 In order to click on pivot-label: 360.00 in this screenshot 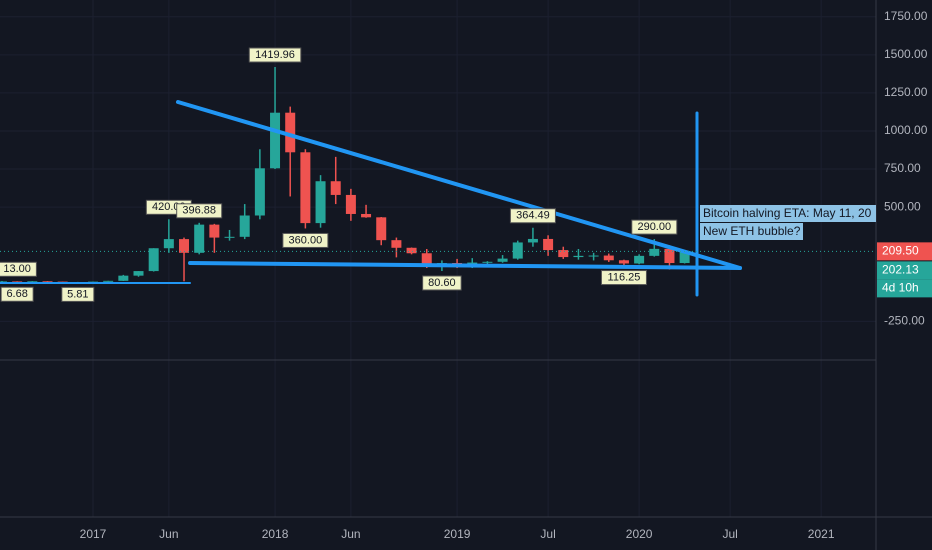, I will do `click(306, 240)`.